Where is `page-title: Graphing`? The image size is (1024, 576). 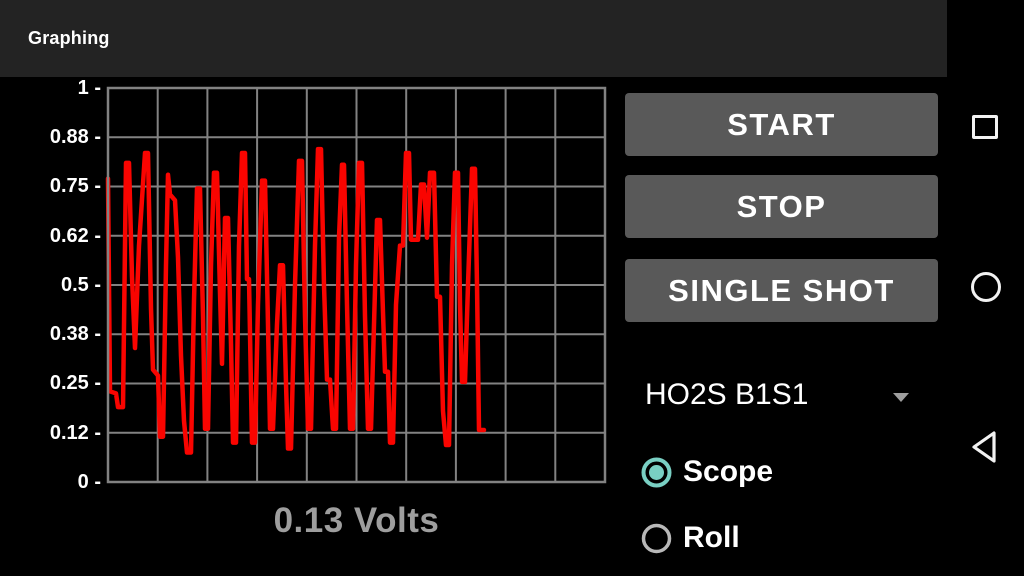
page-title: Graphing is located at coordinates (69, 38).